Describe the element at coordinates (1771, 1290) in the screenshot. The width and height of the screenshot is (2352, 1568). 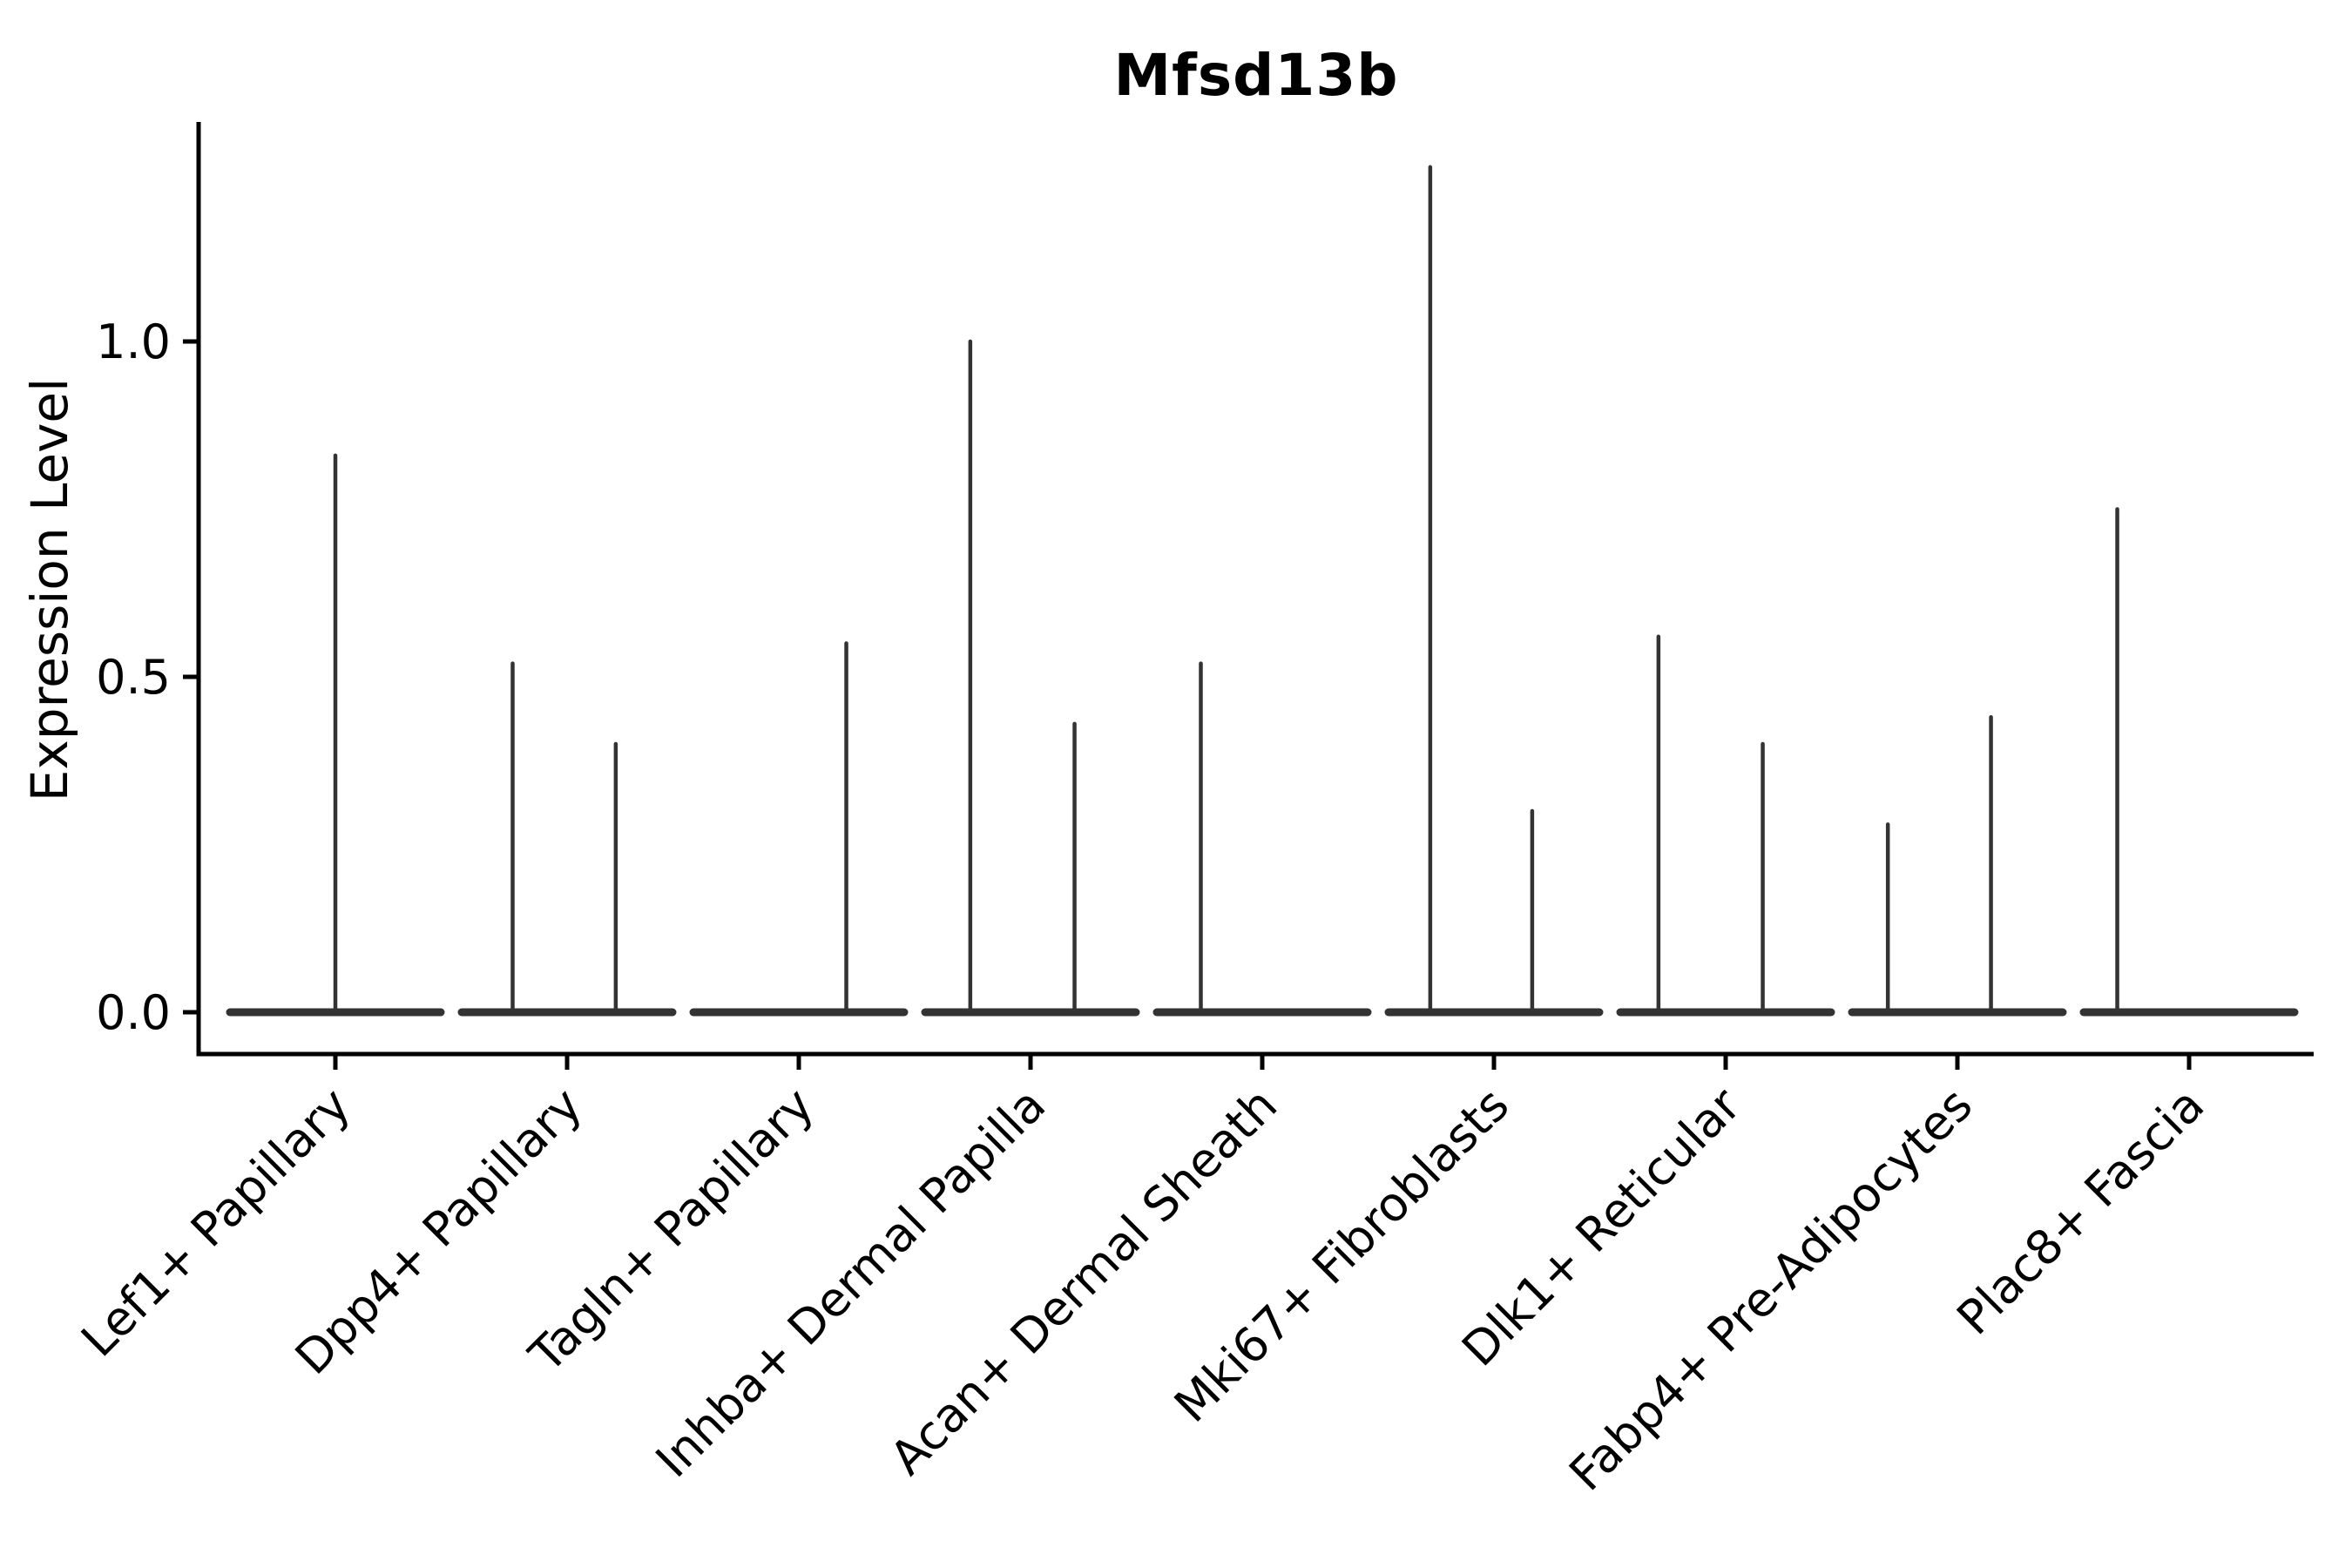
I see `x-tick-label: Fabp4+ Pre-Adipocytes` at that location.